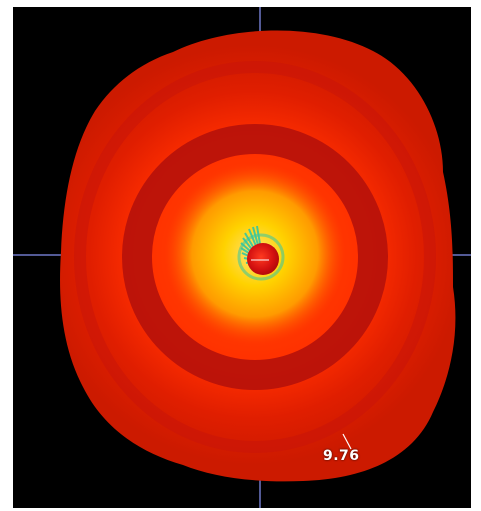 This screenshot has height=511, width=481. I want to click on label-pointer, so click(347, 441).